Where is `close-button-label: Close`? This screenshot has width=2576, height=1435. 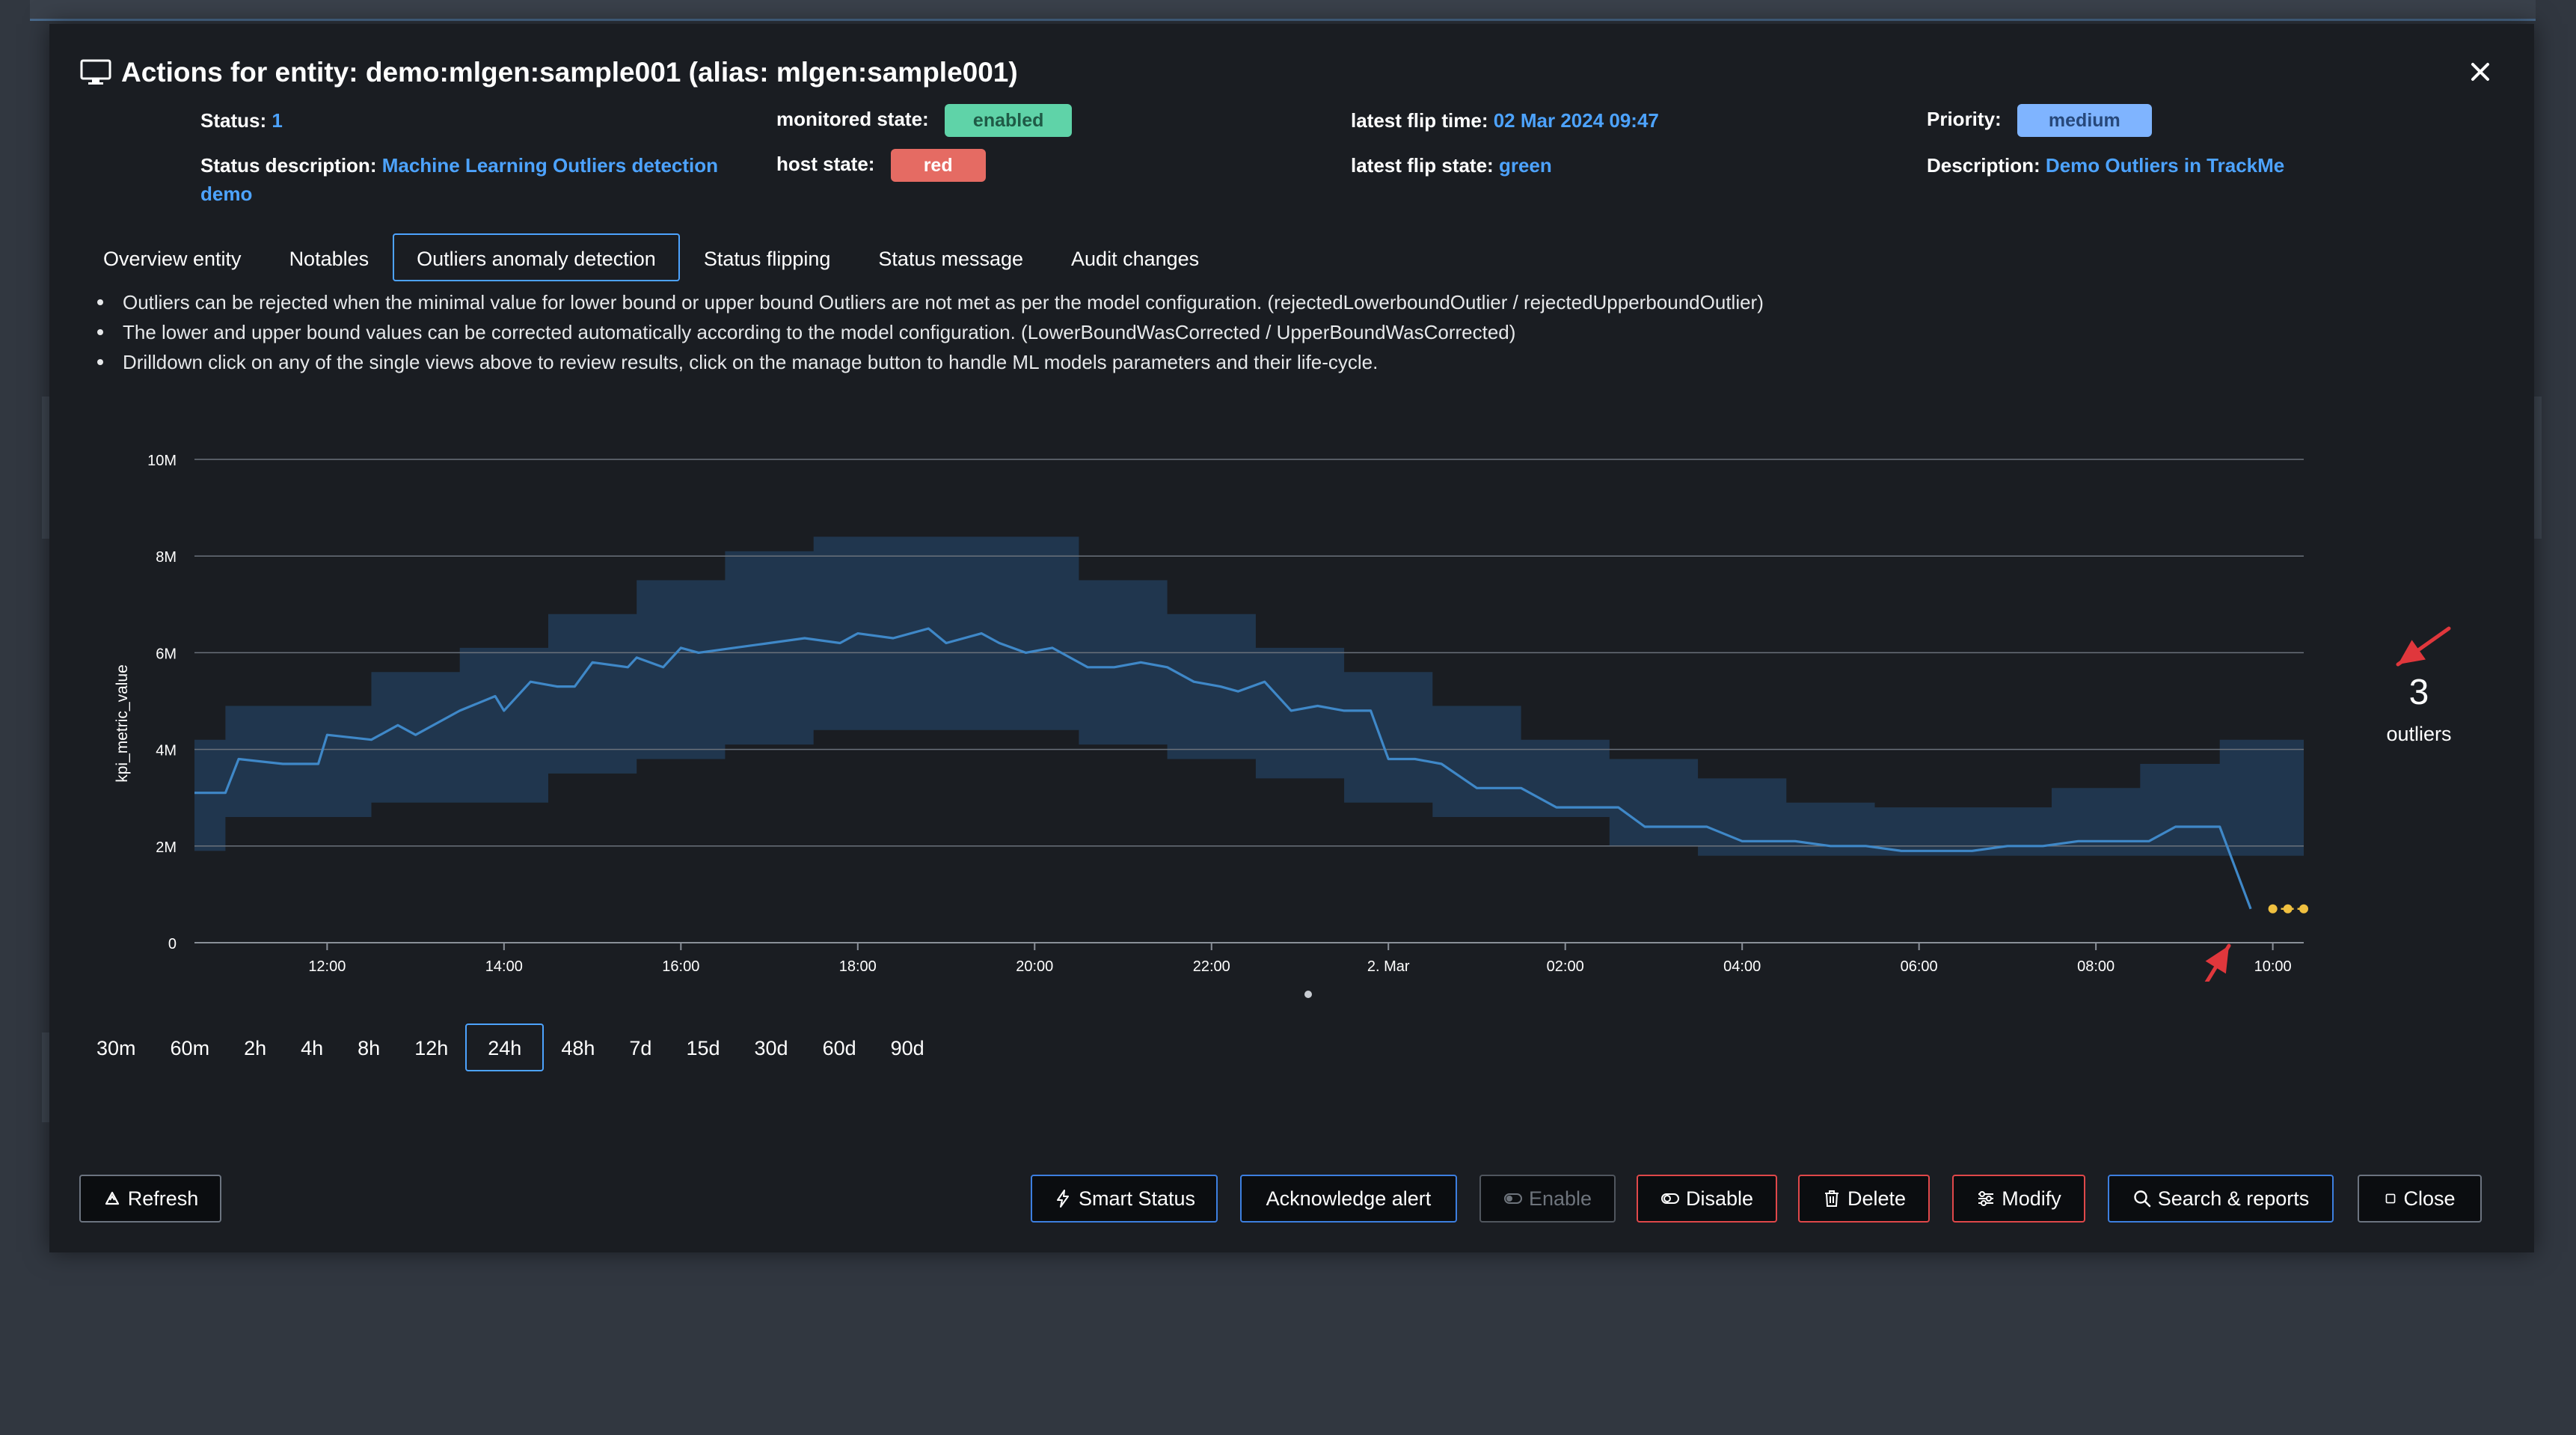
close-button-label: Close is located at coordinates (2429, 1199).